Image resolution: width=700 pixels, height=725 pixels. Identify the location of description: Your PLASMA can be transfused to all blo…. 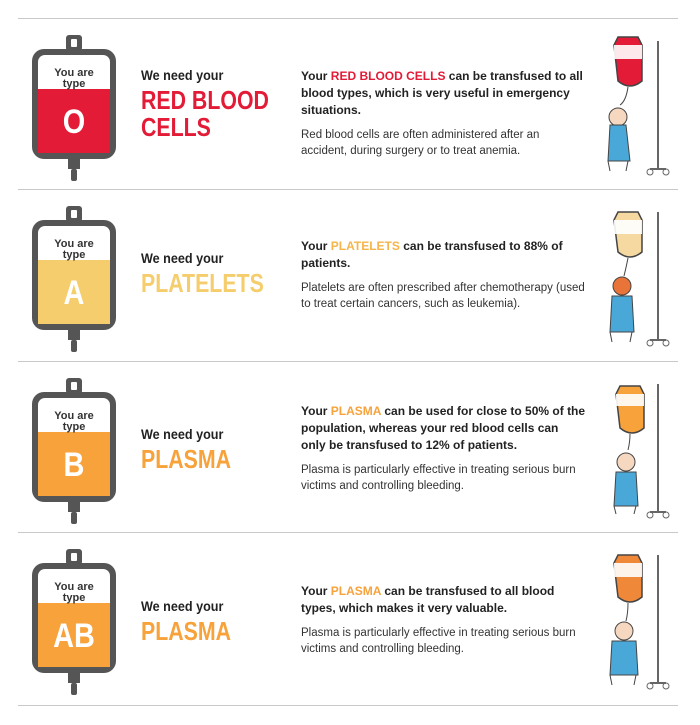
(443, 620).